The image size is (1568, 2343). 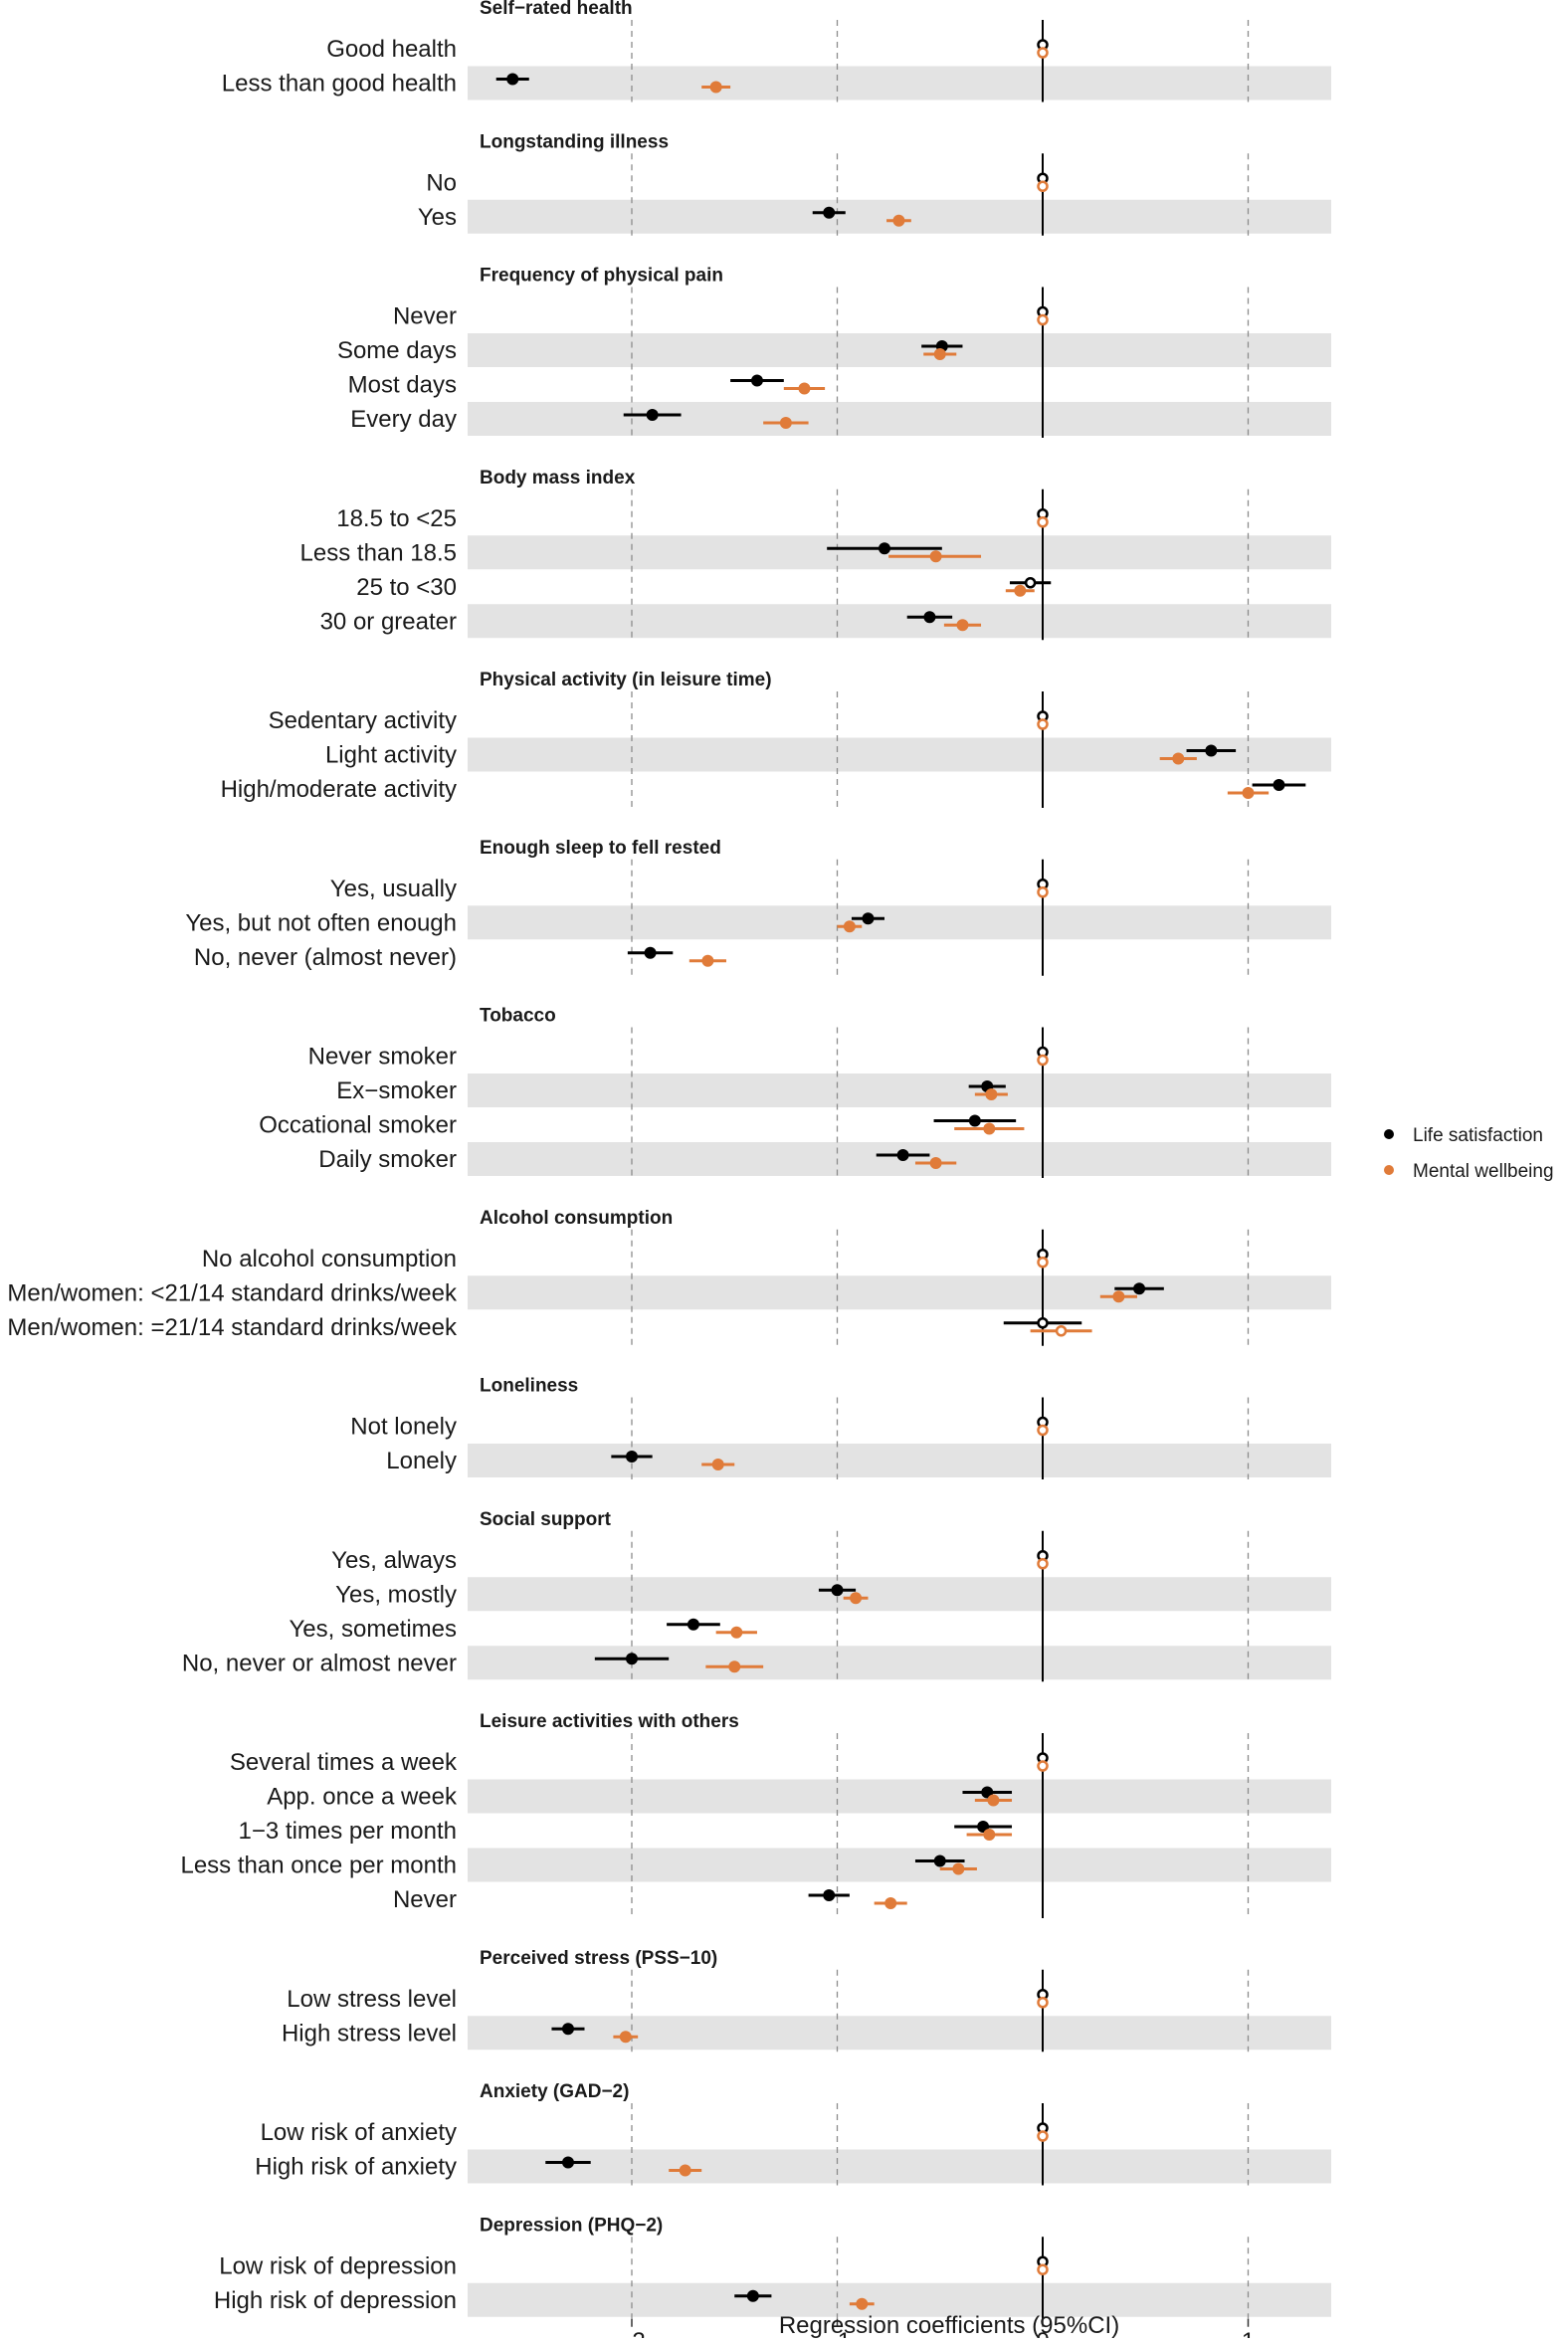 What do you see at coordinates (387, 1159) in the screenshot?
I see `row-label: Daily smoker` at bounding box center [387, 1159].